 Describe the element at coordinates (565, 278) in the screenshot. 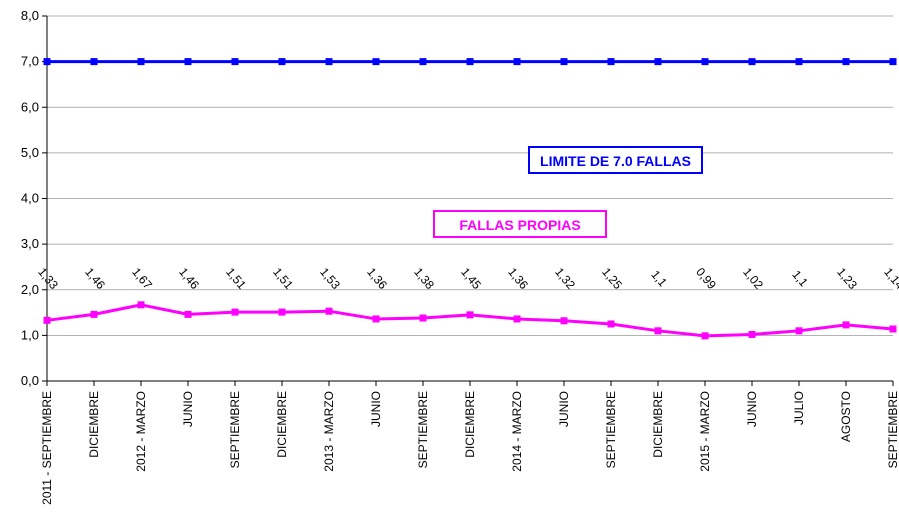

I see `data-label: 1,32` at that location.